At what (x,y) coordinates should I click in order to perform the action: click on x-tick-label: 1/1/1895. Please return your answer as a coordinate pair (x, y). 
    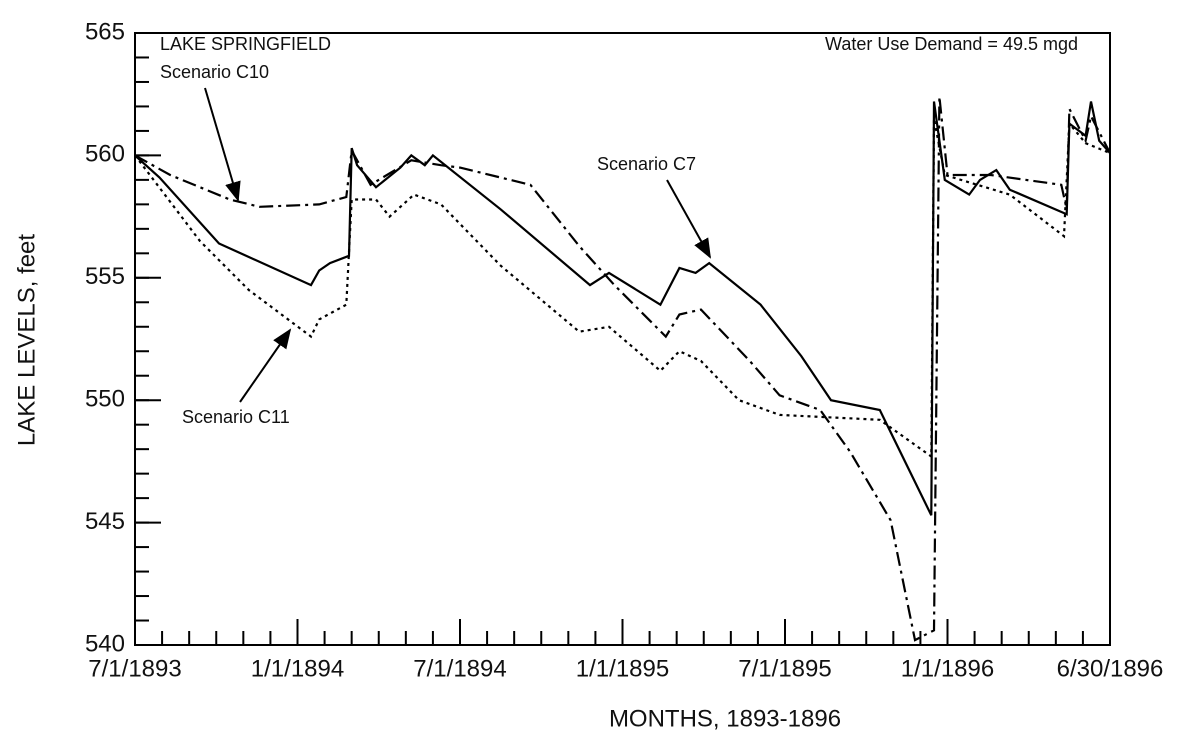
    Looking at the image, I should click on (622, 668).